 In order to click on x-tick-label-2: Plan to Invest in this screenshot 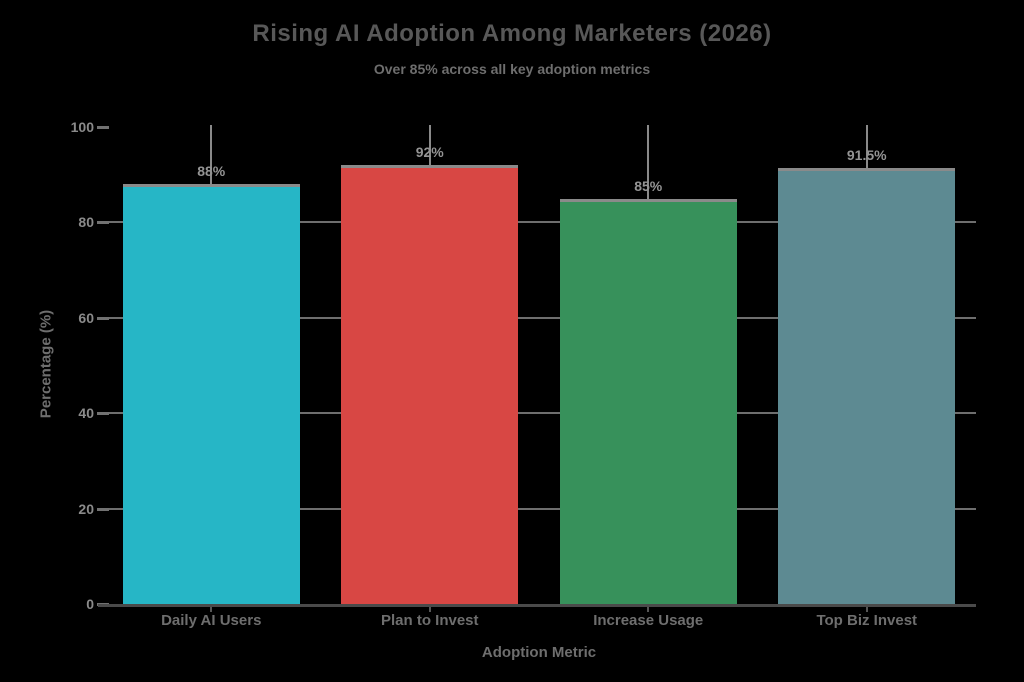, I will do `click(429, 620)`.